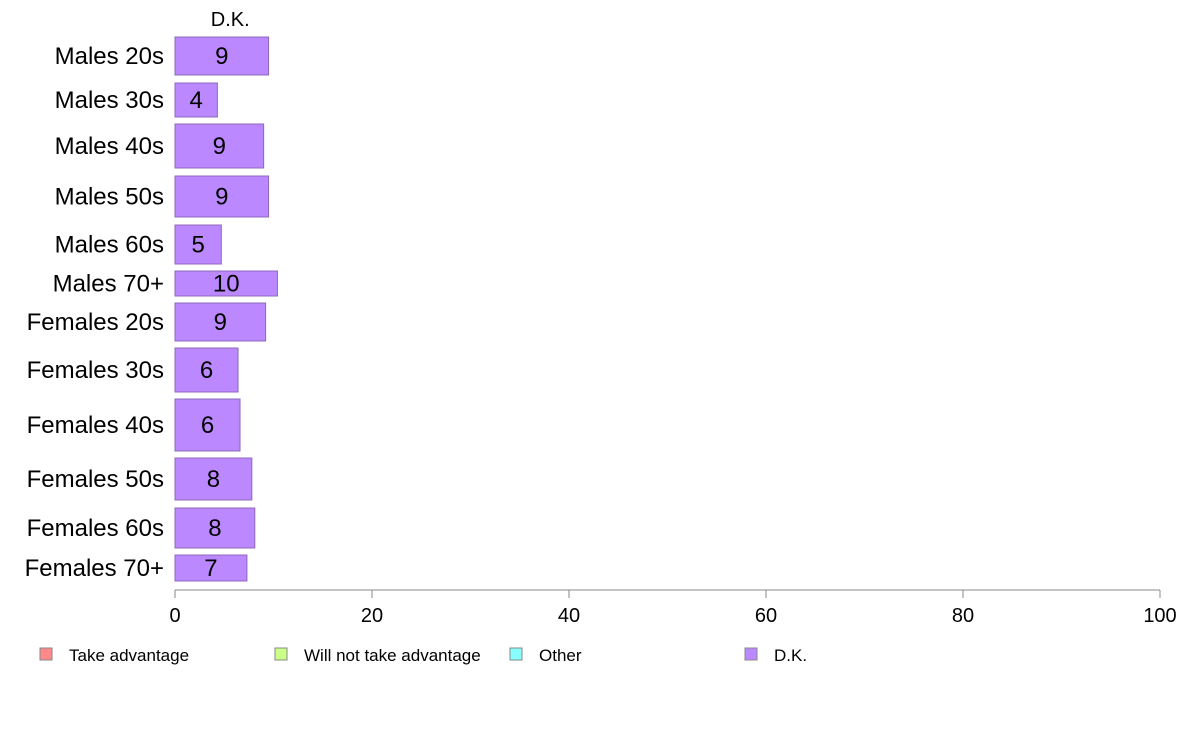  I want to click on bar-value-label: 10, so click(226, 284).